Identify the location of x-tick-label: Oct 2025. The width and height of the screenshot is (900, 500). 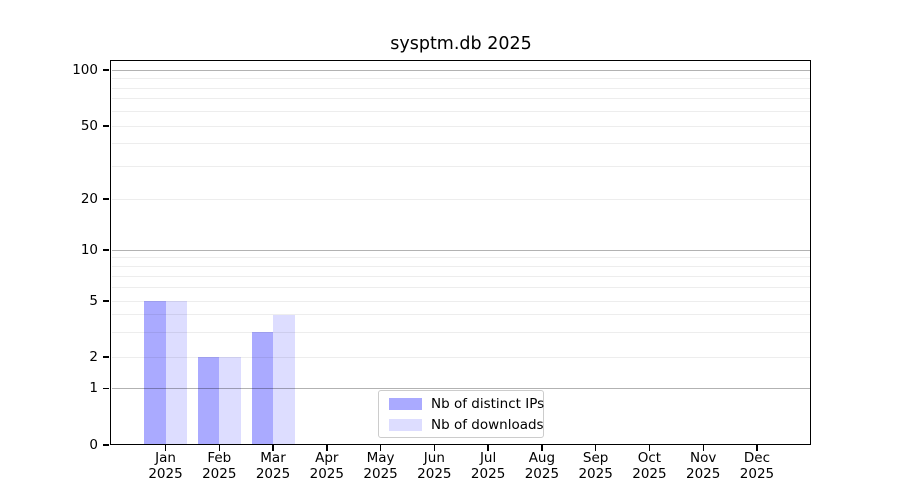
(649, 466).